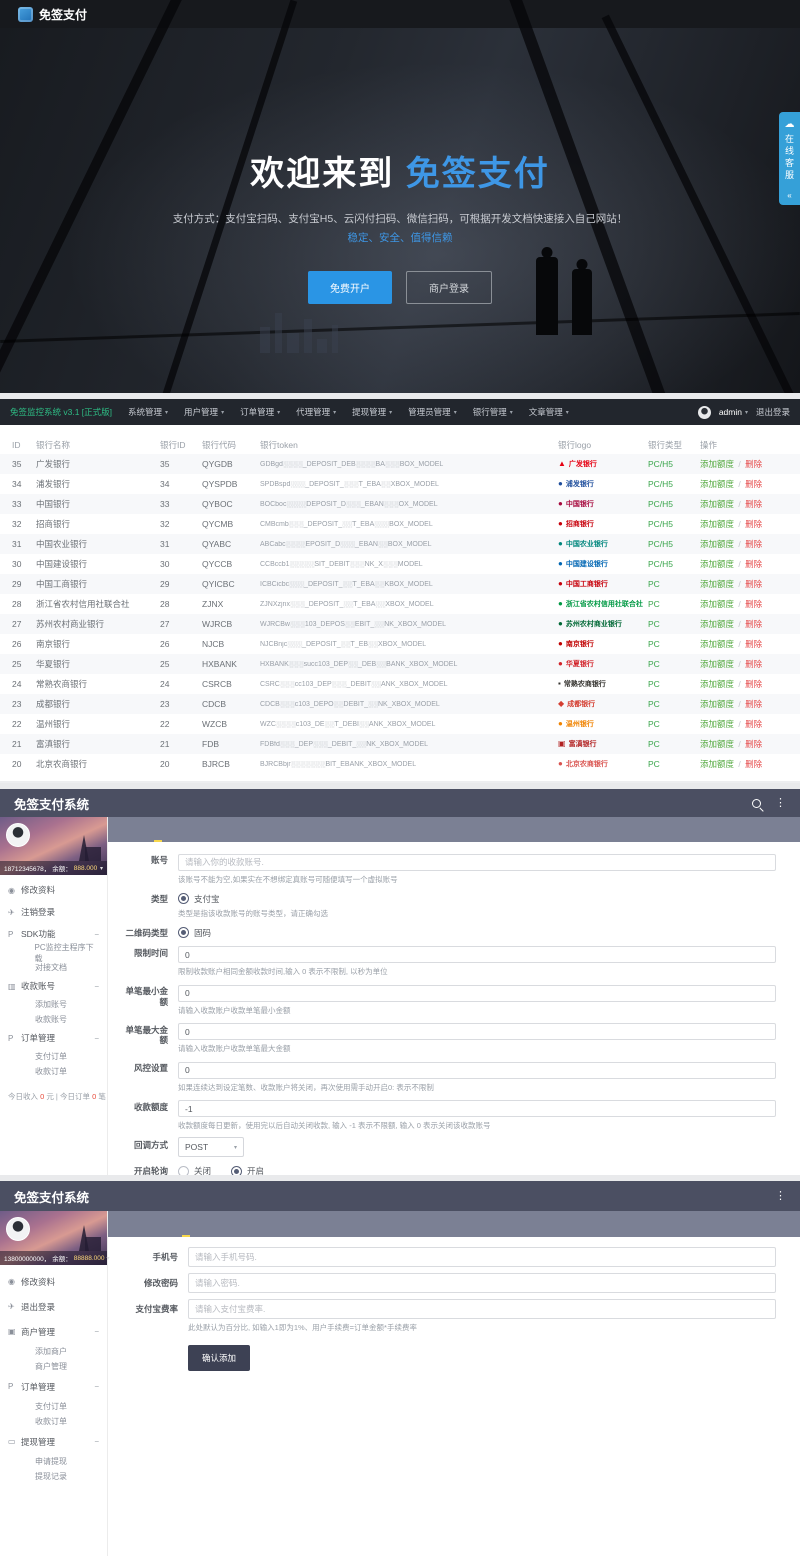 The width and height of the screenshot is (800, 1556). What do you see at coordinates (489, 412) in the screenshot?
I see `menu-item-label: 银行管理` at bounding box center [489, 412].